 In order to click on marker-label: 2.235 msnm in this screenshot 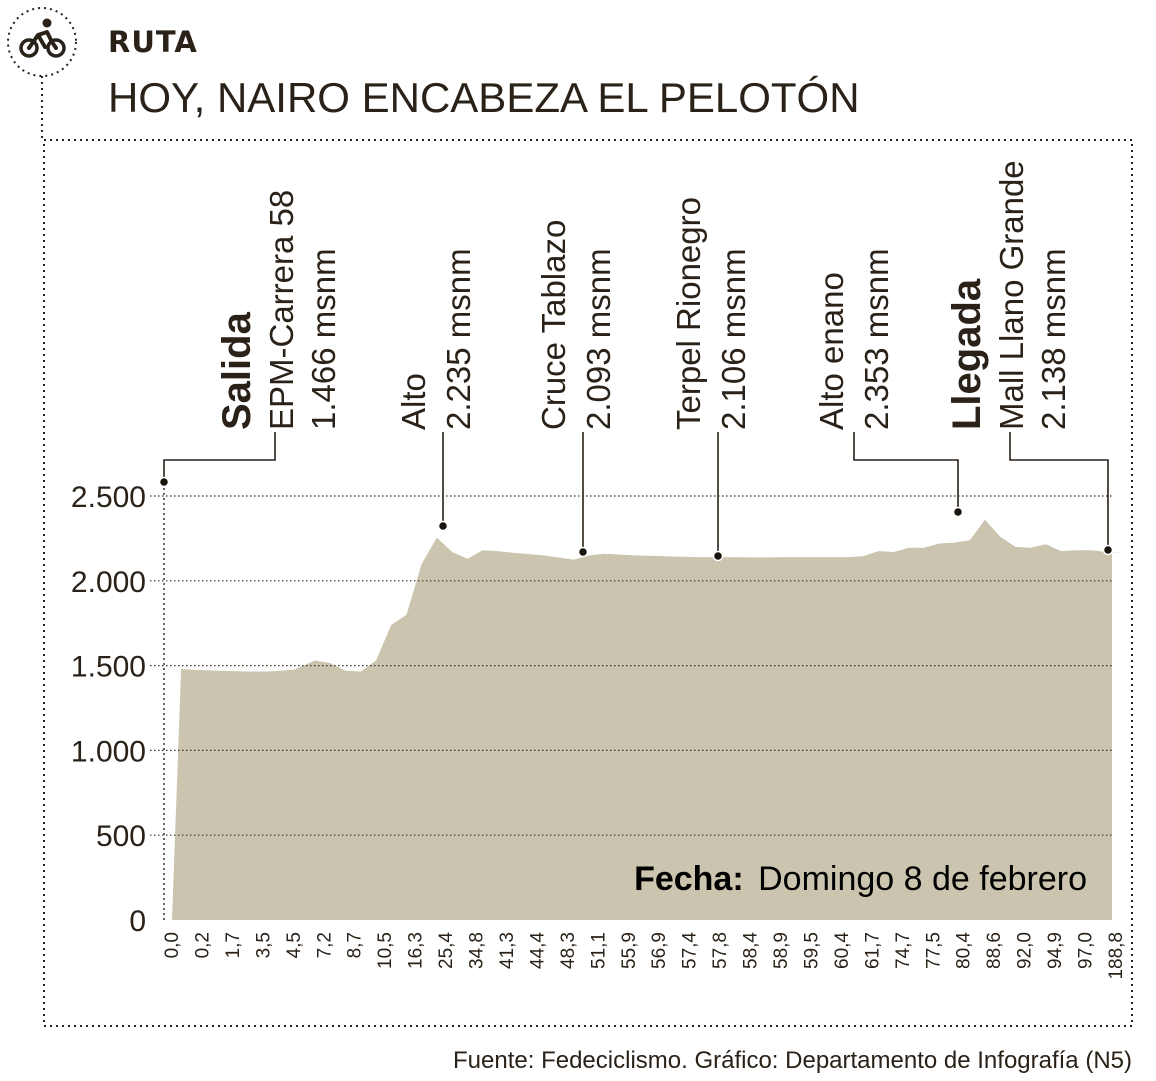, I will do `click(458, 339)`.